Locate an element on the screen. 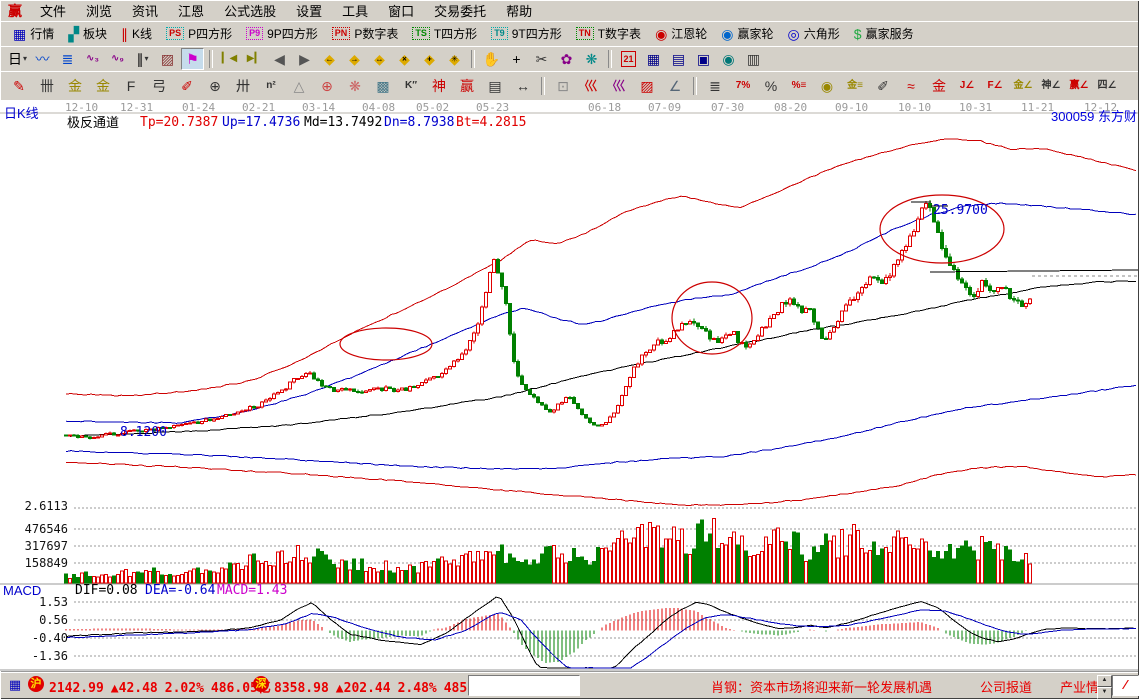 This screenshot has height=699, width=1139. shenzhen-badge: 深 is located at coordinates (261, 684).